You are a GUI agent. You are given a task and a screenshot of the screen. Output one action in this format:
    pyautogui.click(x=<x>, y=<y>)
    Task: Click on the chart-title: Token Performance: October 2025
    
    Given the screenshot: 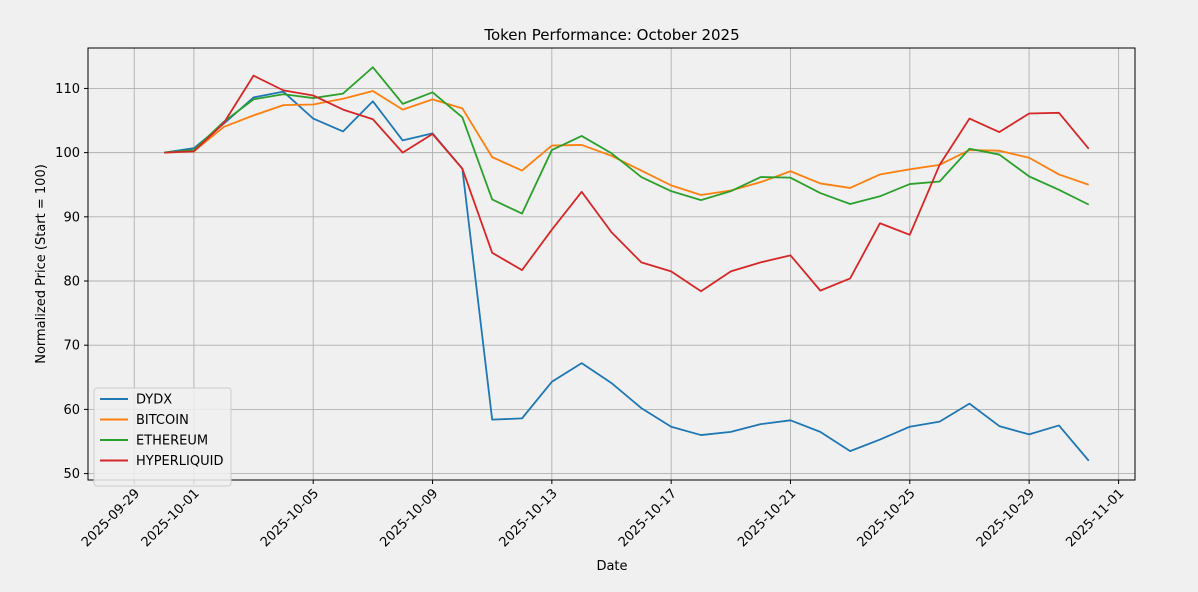 What is the action you would take?
    pyautogui.click(x=611, y=35)
    